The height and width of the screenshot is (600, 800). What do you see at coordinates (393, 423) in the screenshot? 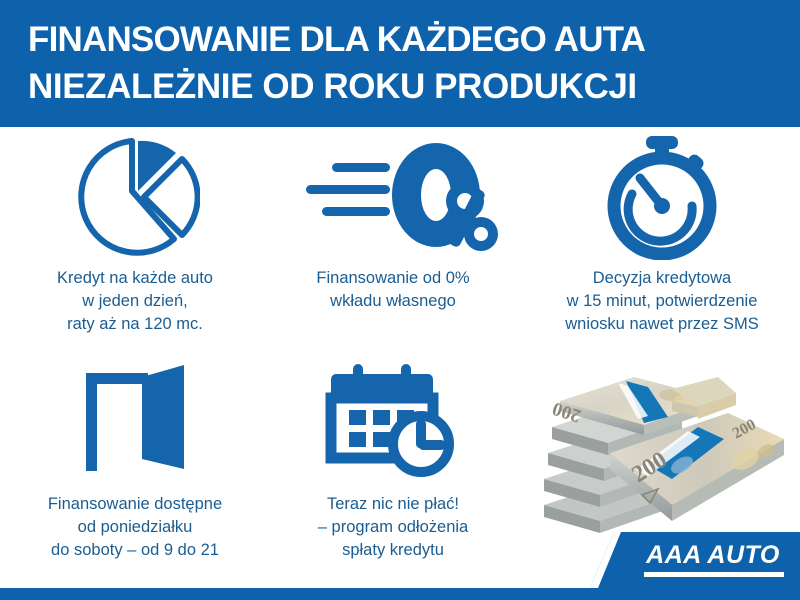
I see `calendar-clock-icon` at bounding box center [393, 423].